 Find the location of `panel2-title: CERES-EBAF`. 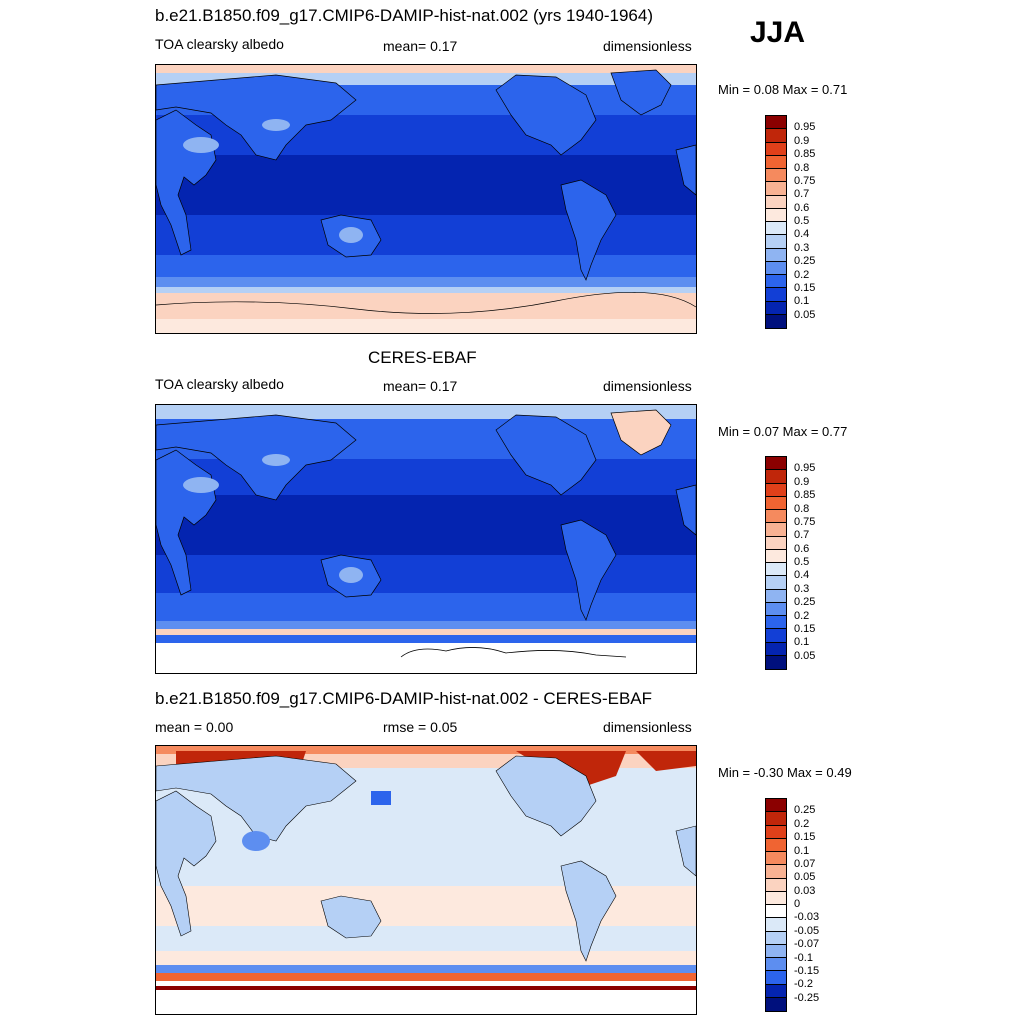

panel2-title: CERES-EBAF is located at coordinates (422, 357).